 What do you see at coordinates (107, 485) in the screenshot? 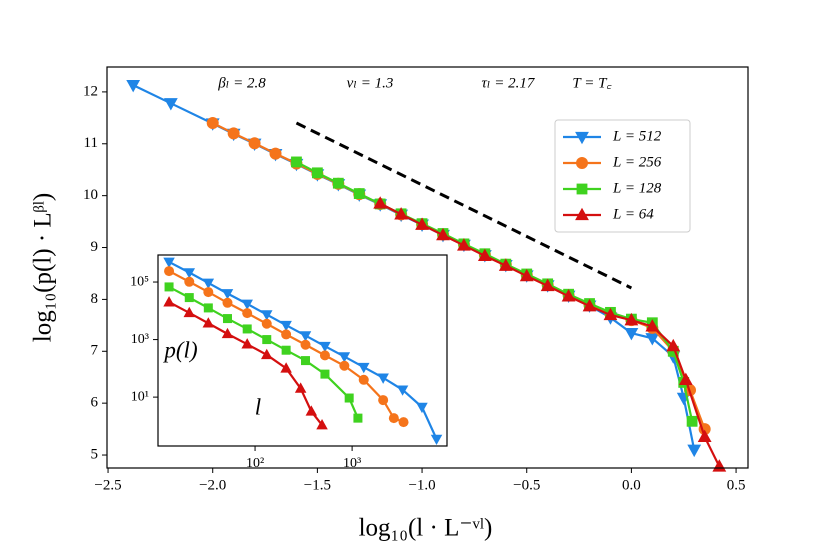
I see `x-tick-label: −2.5` at bounding box center [107, 485].